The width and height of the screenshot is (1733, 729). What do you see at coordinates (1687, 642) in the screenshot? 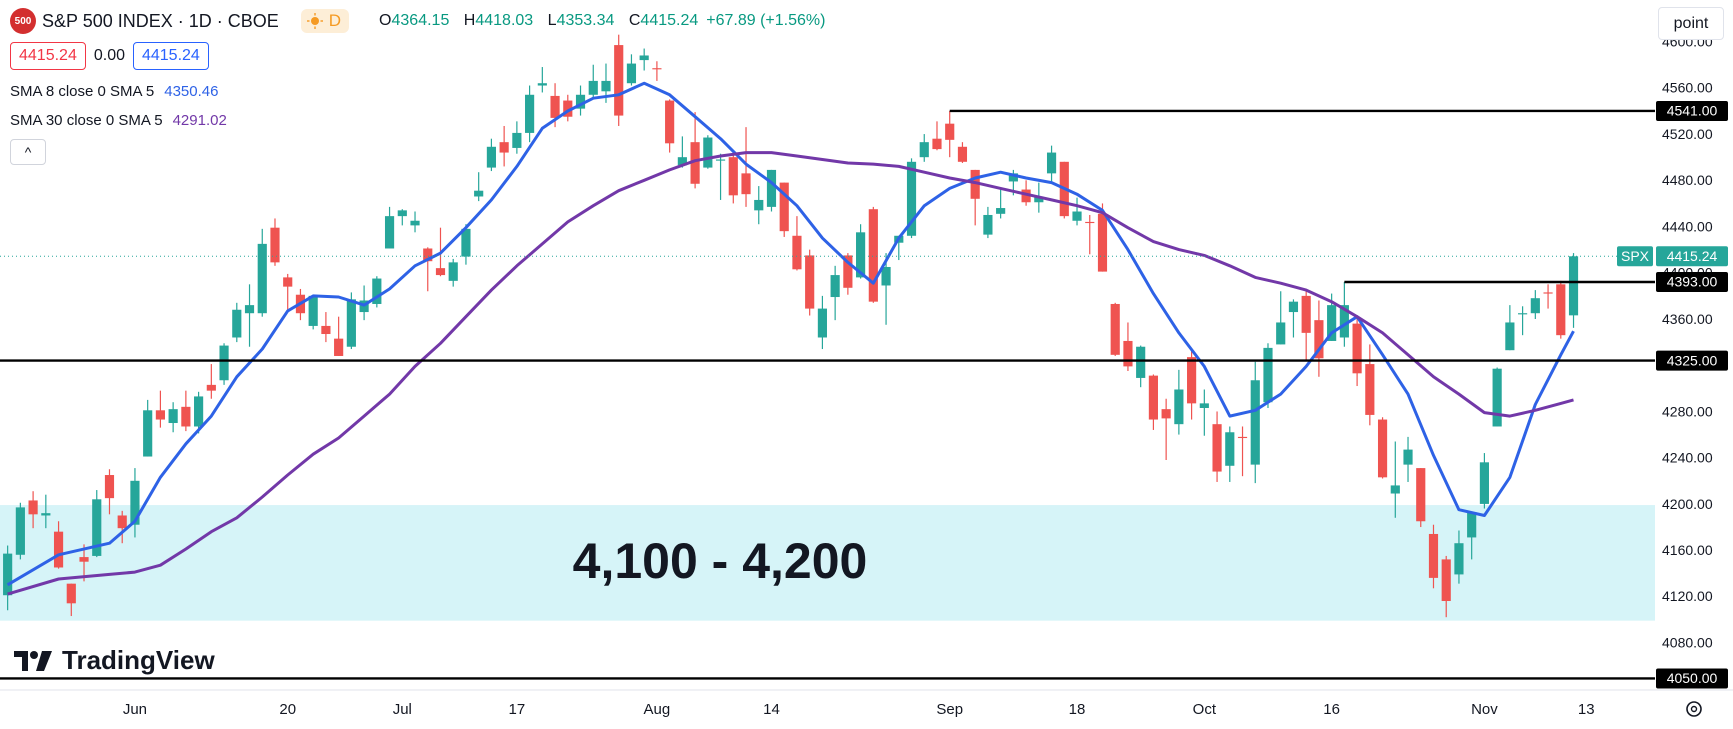
I see `y-tick-label: 4080.00` at bounding box center [1687, 642].